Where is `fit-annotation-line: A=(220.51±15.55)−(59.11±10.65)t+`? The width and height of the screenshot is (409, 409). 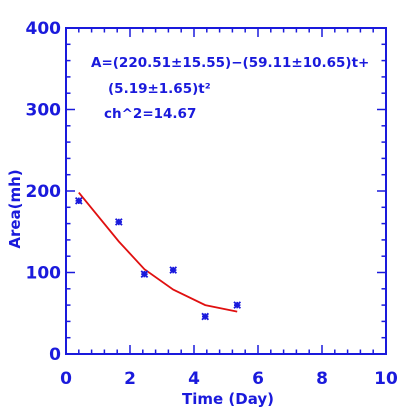 fit-annotation-line: A=(220.51±15.55)−(59.11±10.65)t+ is located at coordinates (230, 63).